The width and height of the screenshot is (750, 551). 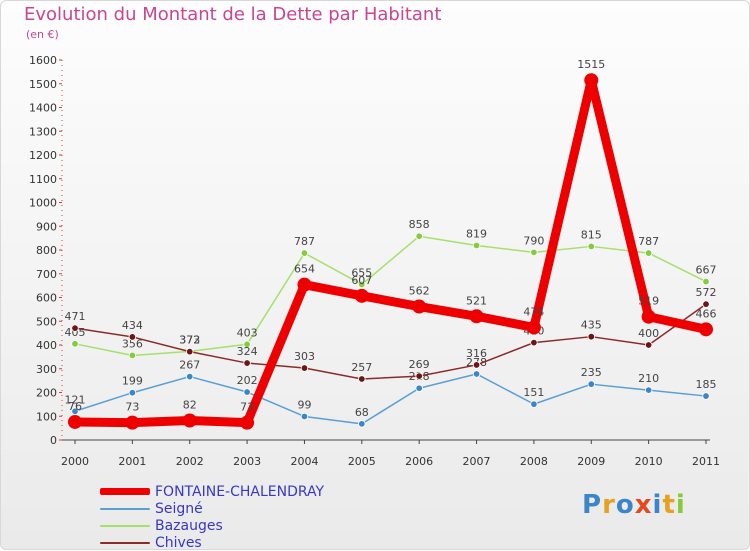 I want to click on data-label: 819, so click(x=476, y=233).